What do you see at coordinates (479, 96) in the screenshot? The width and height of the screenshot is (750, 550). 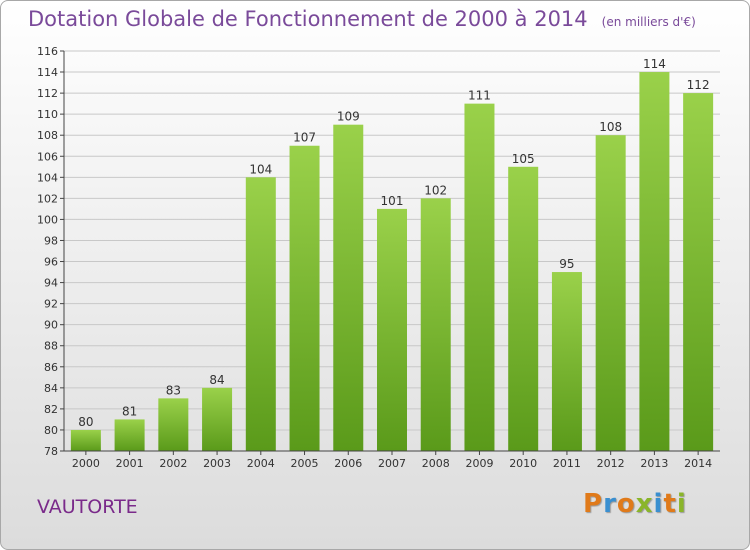 I see `data-label: 111` at bounding box center [479, 96].